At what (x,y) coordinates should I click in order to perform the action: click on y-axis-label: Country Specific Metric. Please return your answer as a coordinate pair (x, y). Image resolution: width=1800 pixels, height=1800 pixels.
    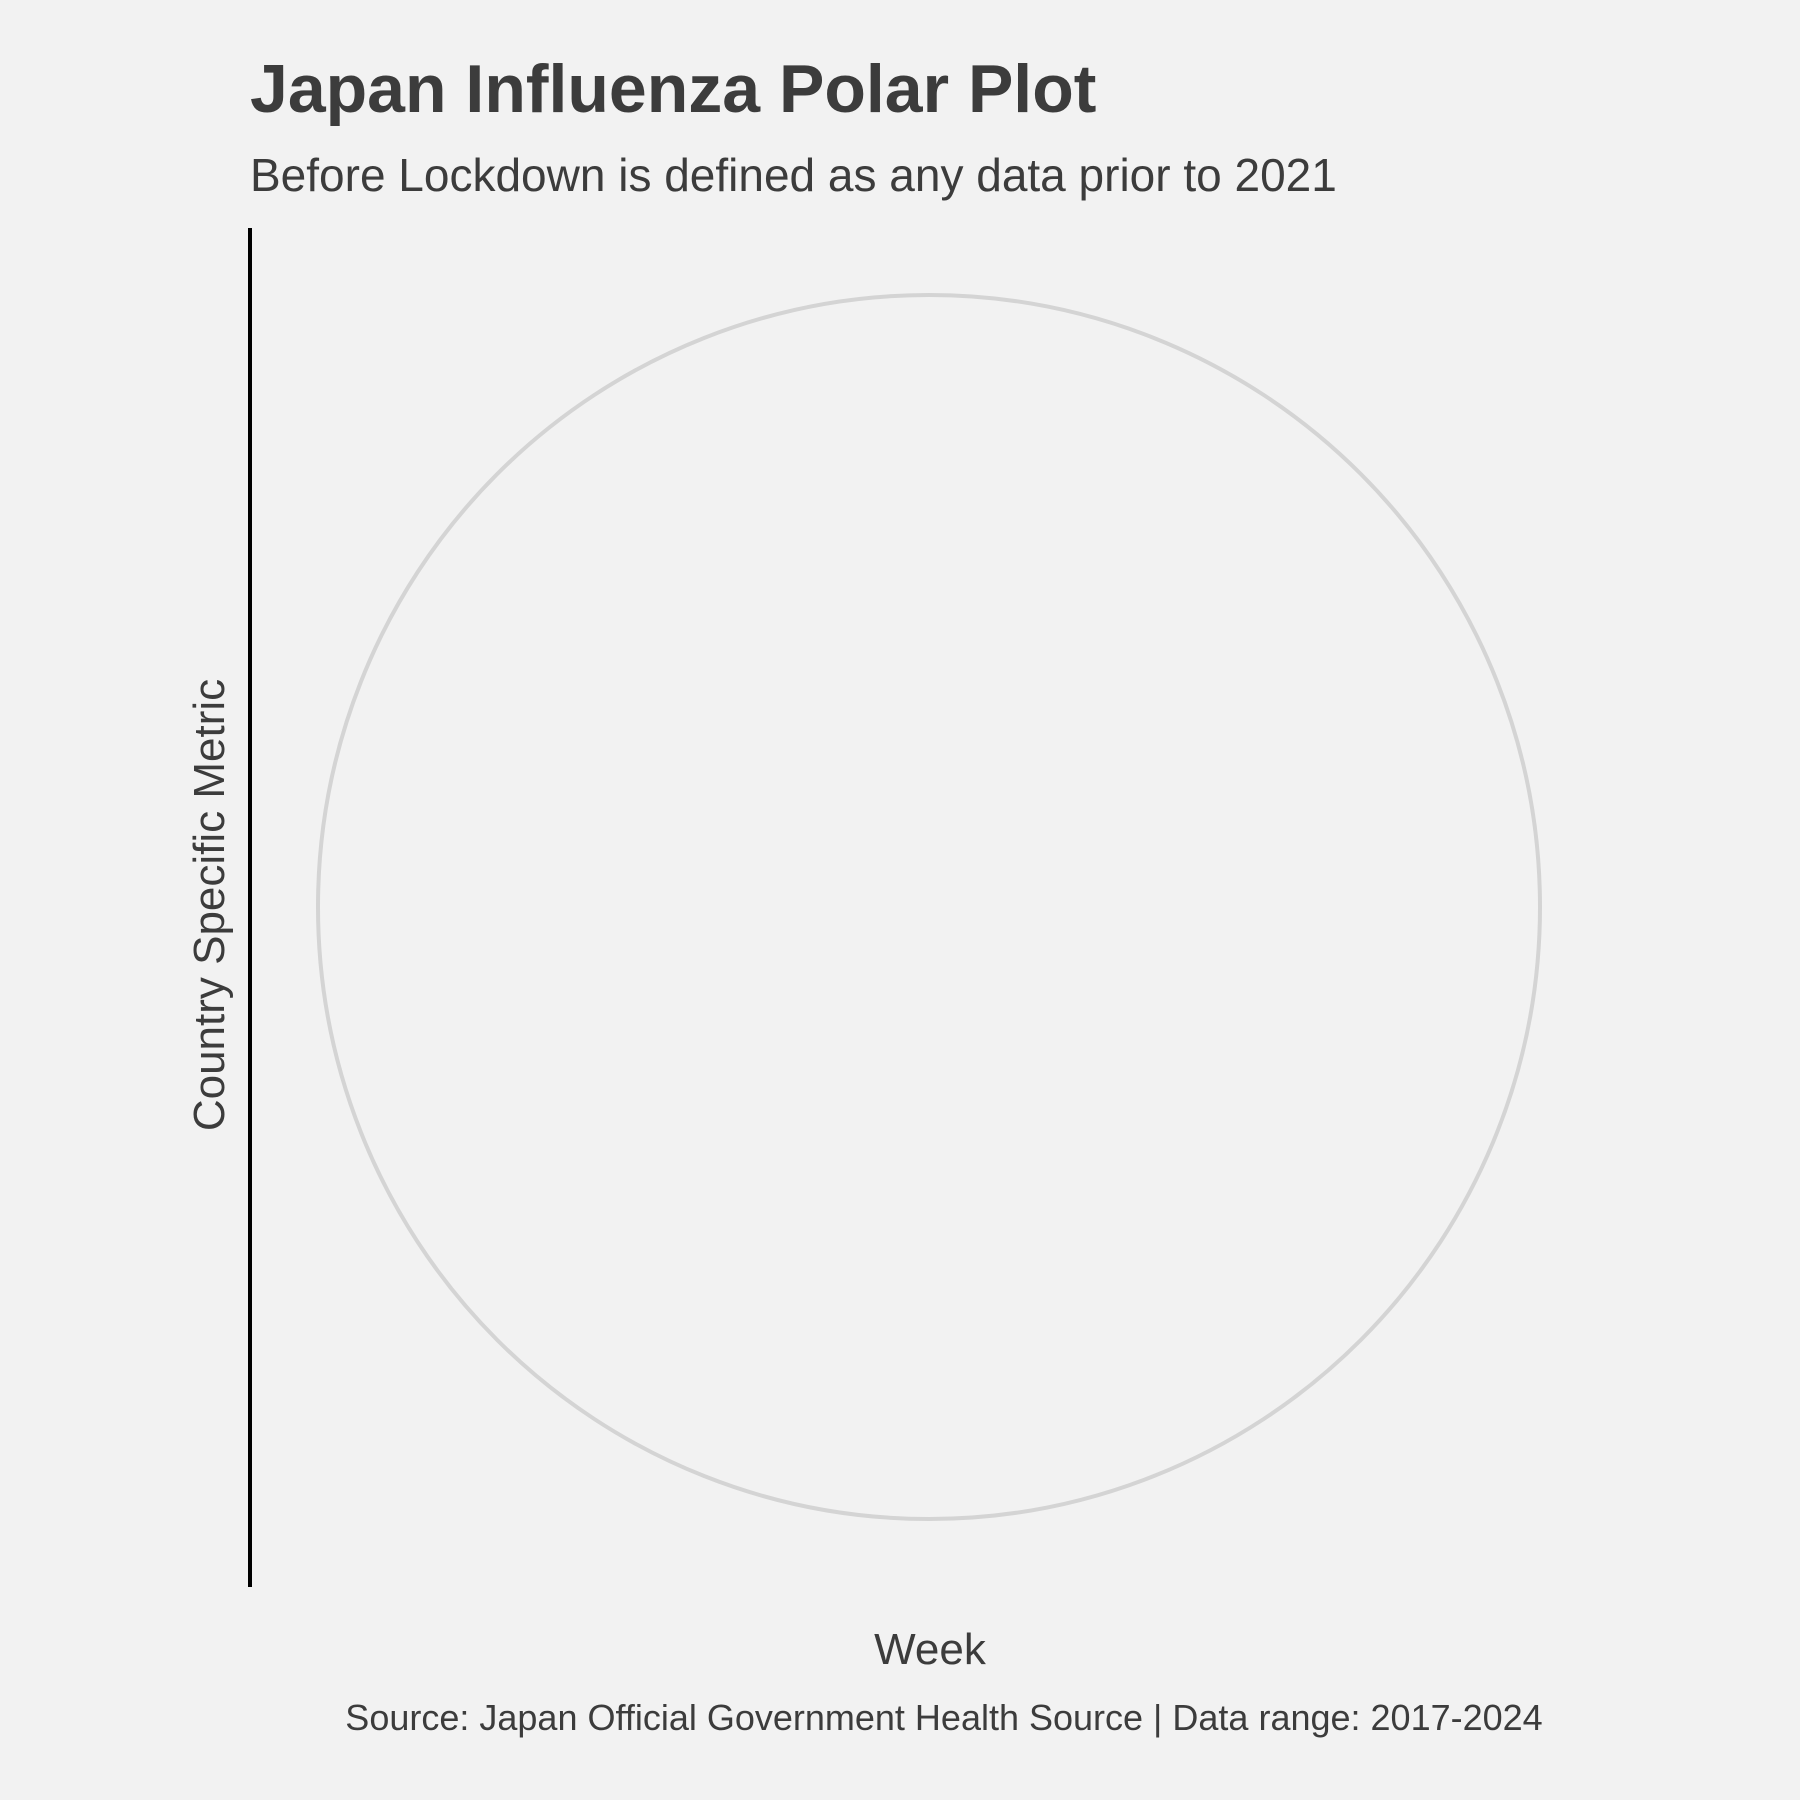
    Looking at the image, I should click on (209, 905).